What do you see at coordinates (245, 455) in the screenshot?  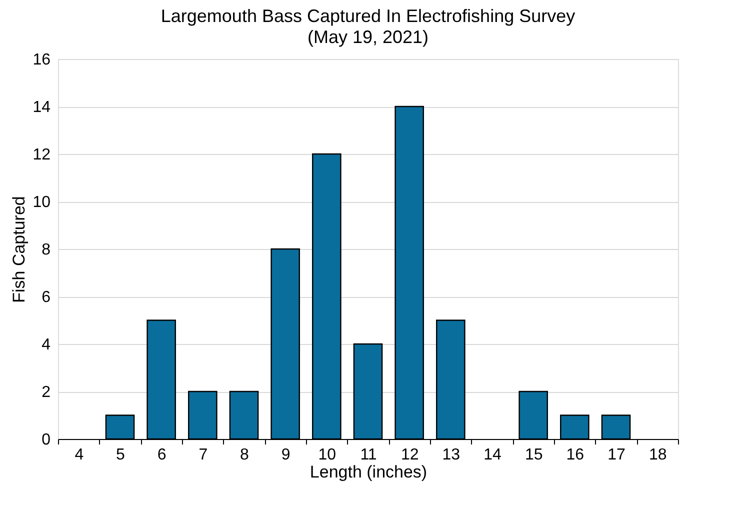 I see `x-tick-label: 8` at bounding box center [245, 455].